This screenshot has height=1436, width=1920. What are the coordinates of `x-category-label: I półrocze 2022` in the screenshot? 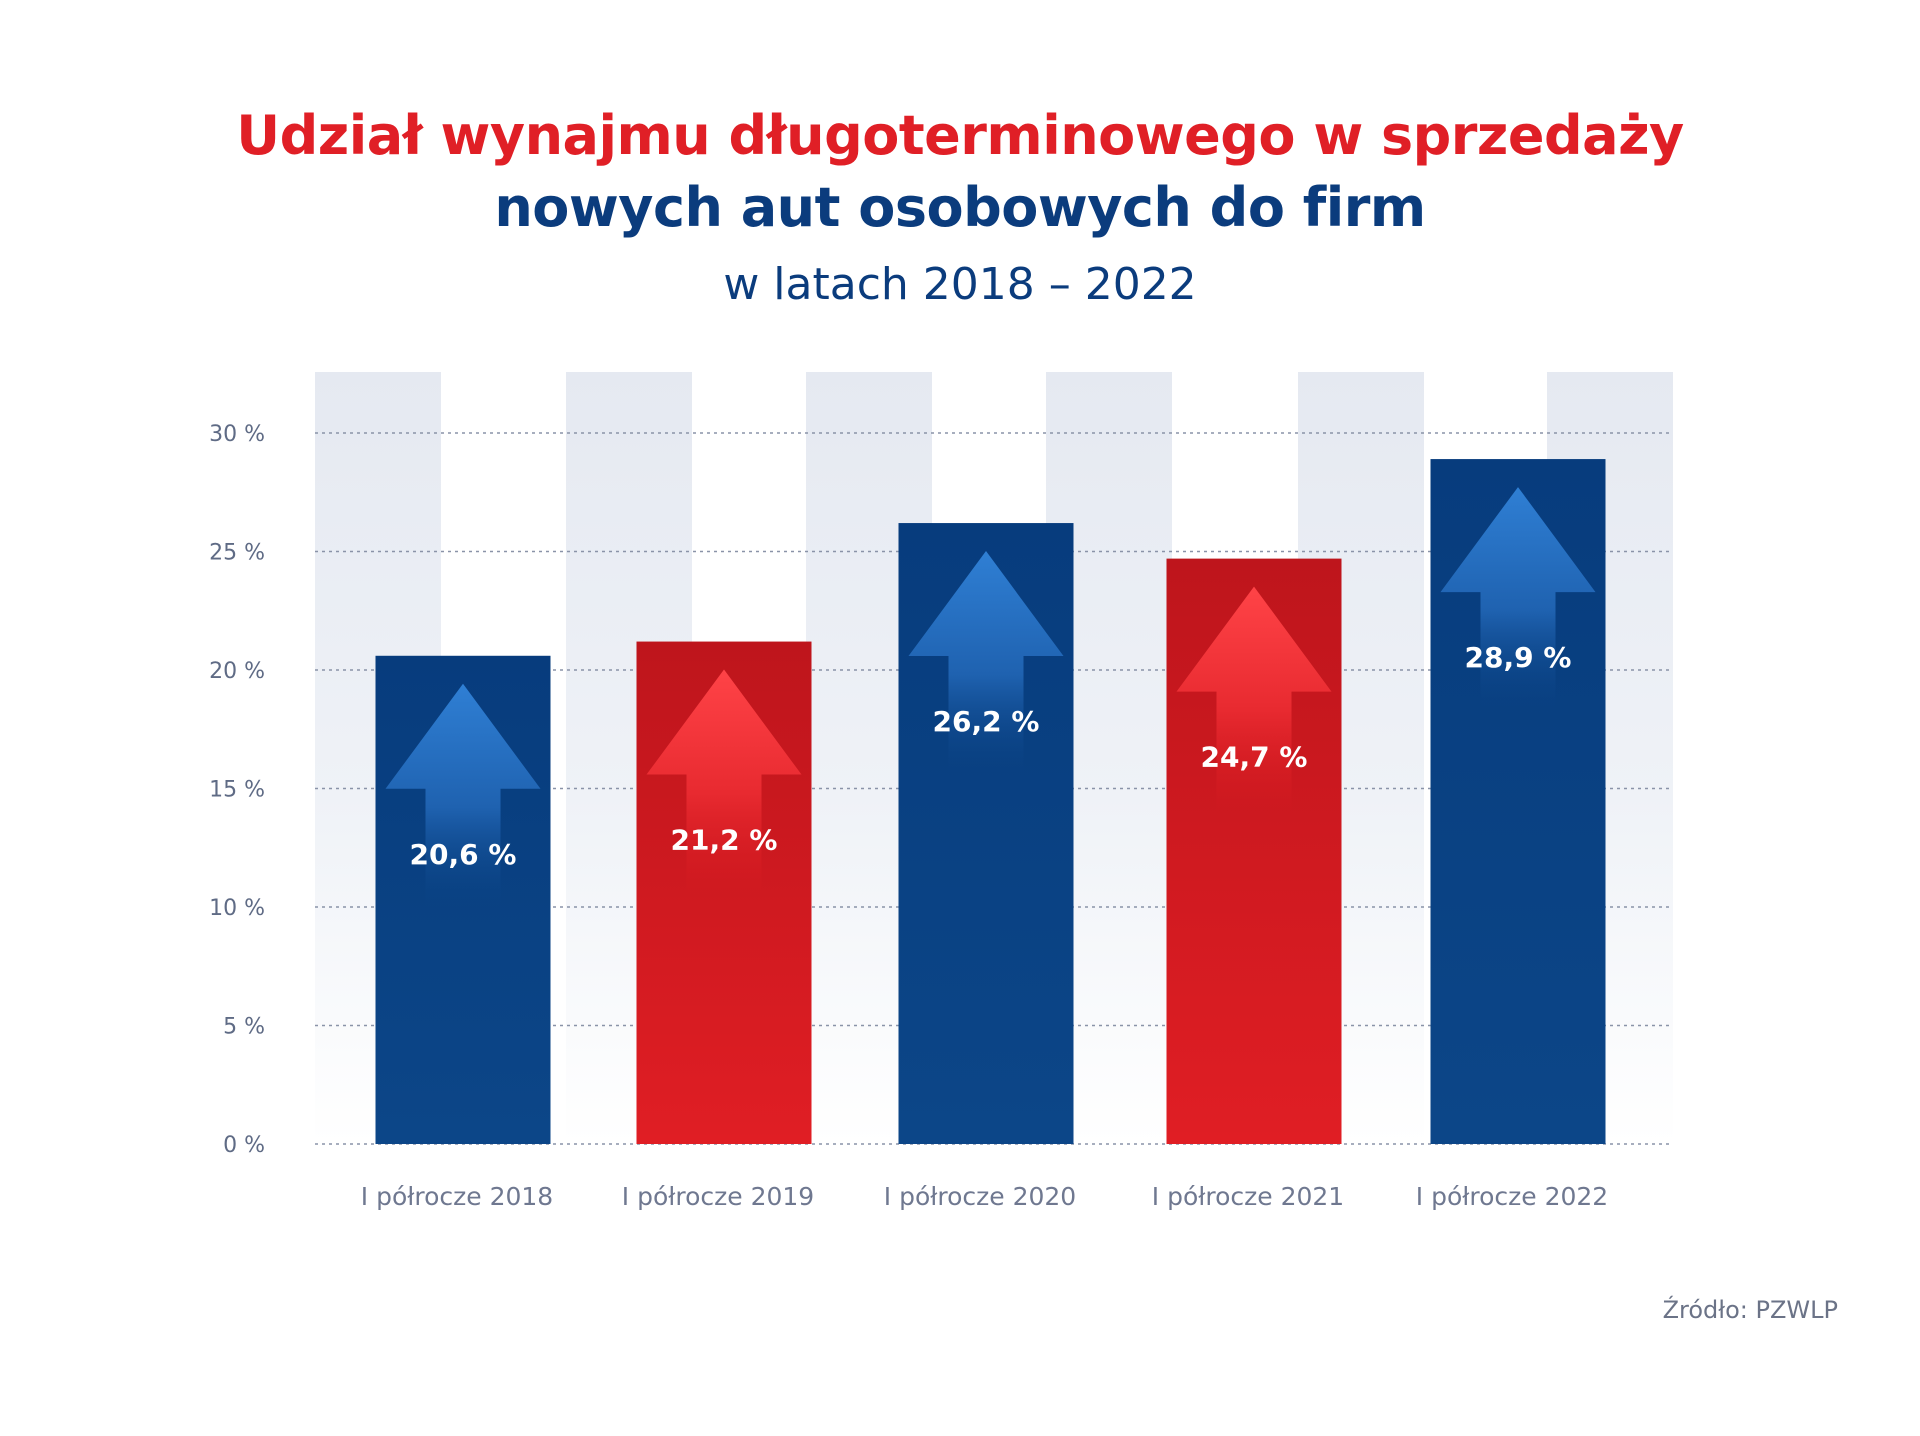 It's located at (1512, 1196).